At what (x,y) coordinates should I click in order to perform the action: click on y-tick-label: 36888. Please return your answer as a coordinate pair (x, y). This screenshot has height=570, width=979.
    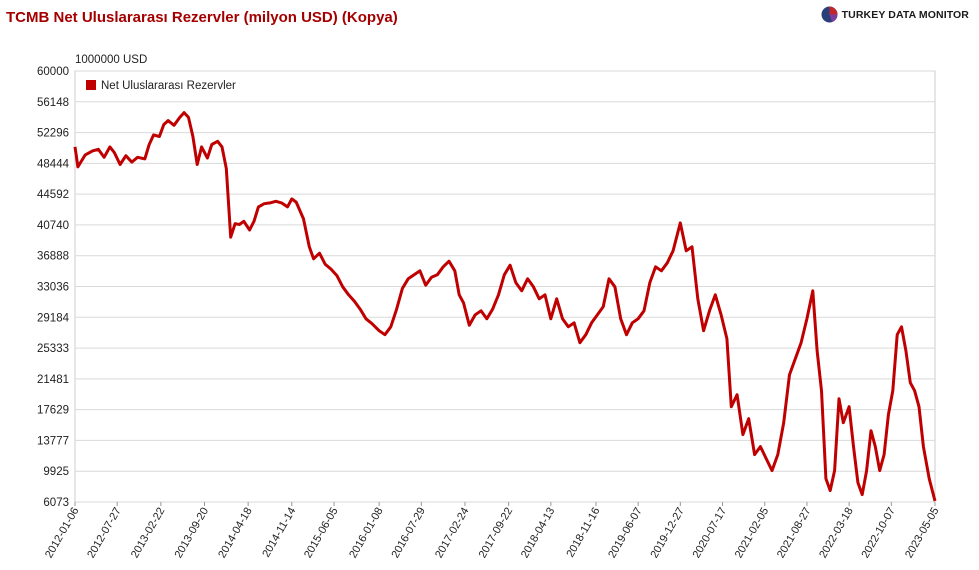
    Looking at the image, I should click on (53, 257).